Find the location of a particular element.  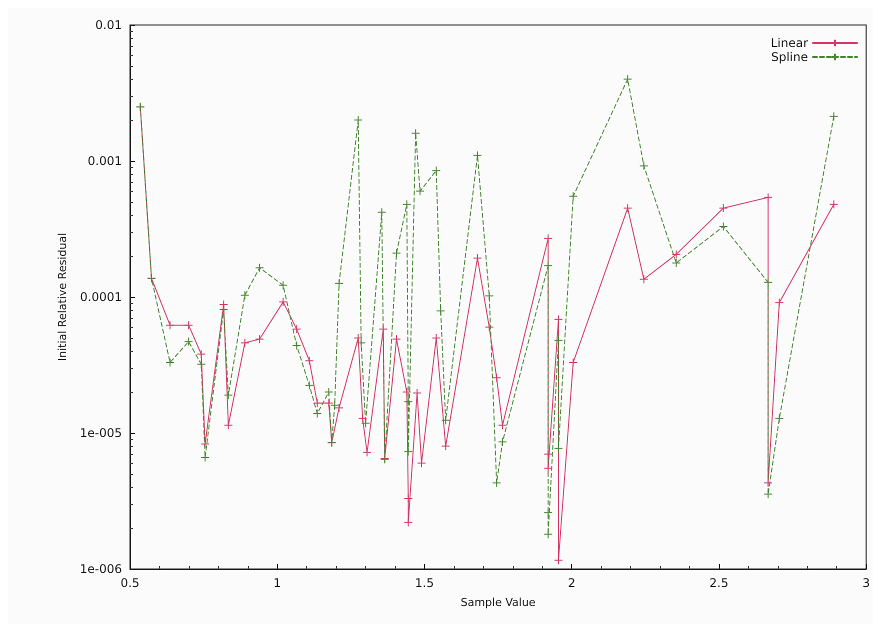

x-tick-label: 3 is located at coordinates (866, 583).